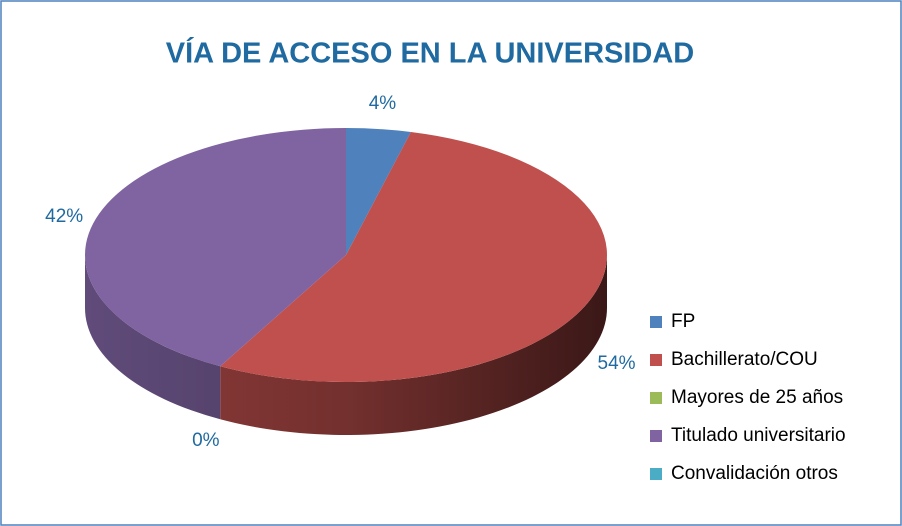  What do you see at coordinates (430, 53) in the screenshot?
I see `chart-title: VÍA DE ACCESO EN LA UNIVERSIDAD` at bounding box center [430, 53].